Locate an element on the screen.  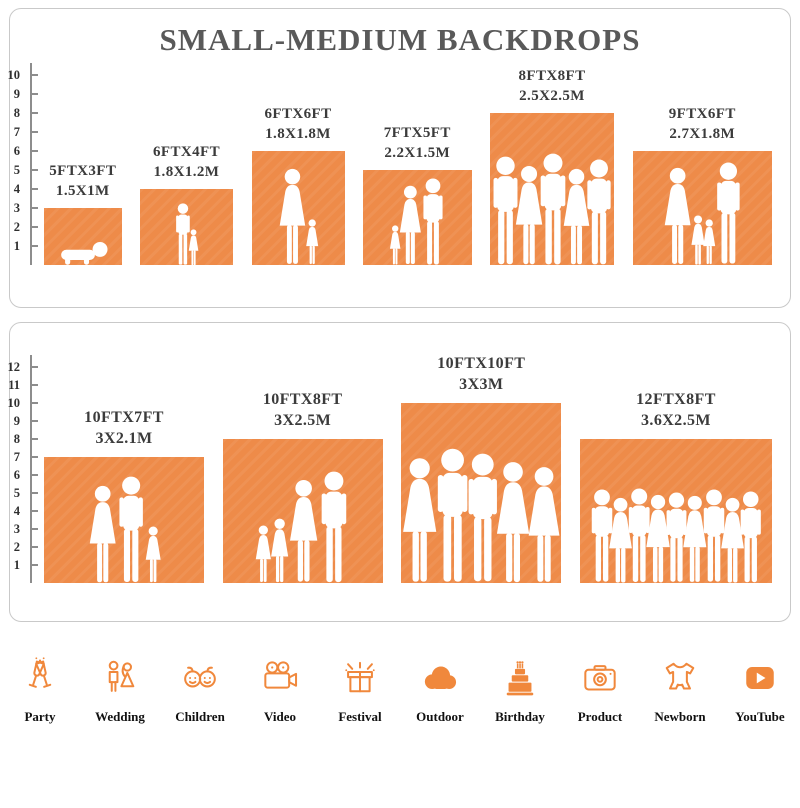
category-party: Party is located at coordinates (40, 690).